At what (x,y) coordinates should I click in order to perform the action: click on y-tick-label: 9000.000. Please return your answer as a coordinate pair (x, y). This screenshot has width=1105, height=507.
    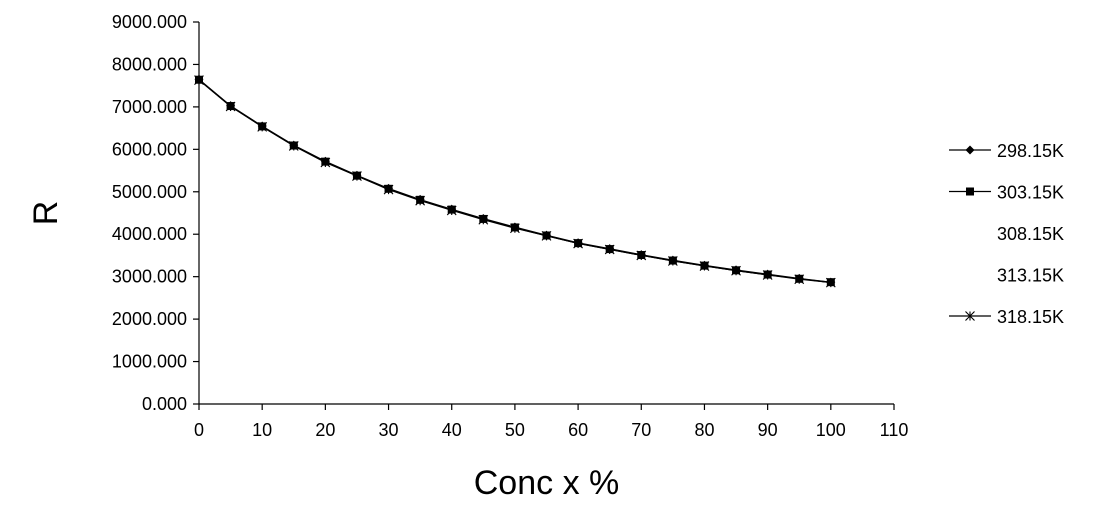
    Looking at the image, I should click on (149, 22).